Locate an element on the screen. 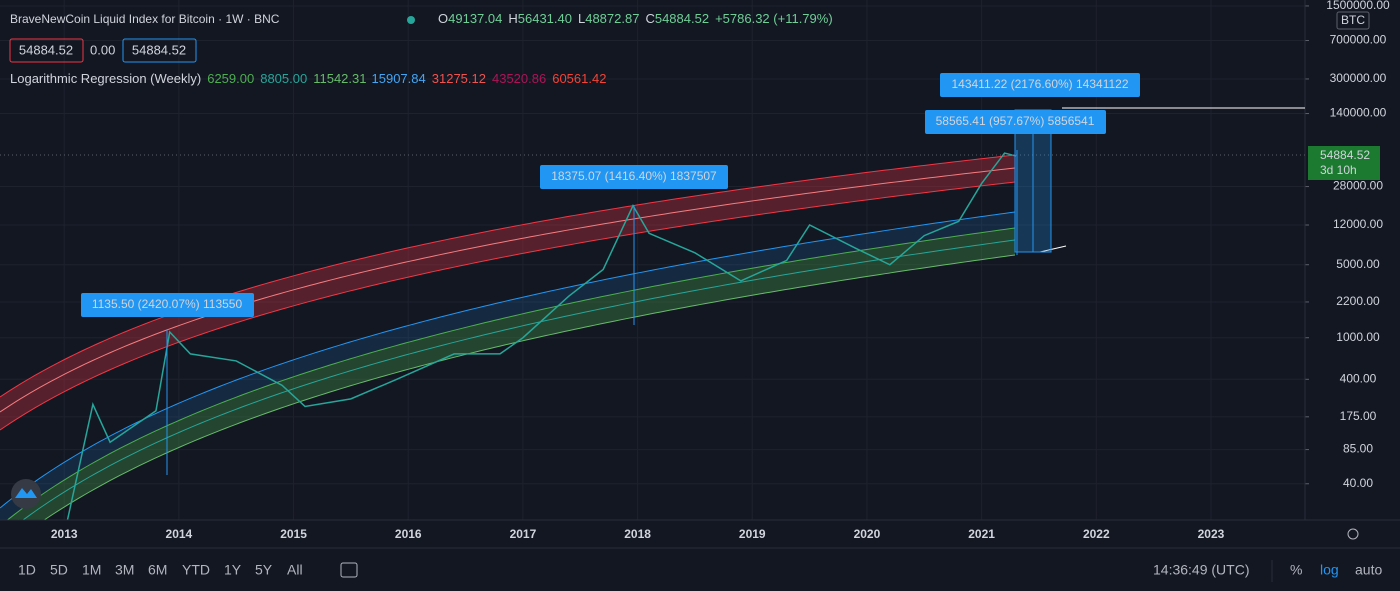 The width and height of the screenshot is (1400, 591). x-tick-label: 2014 is located at coordinates (179, 534).